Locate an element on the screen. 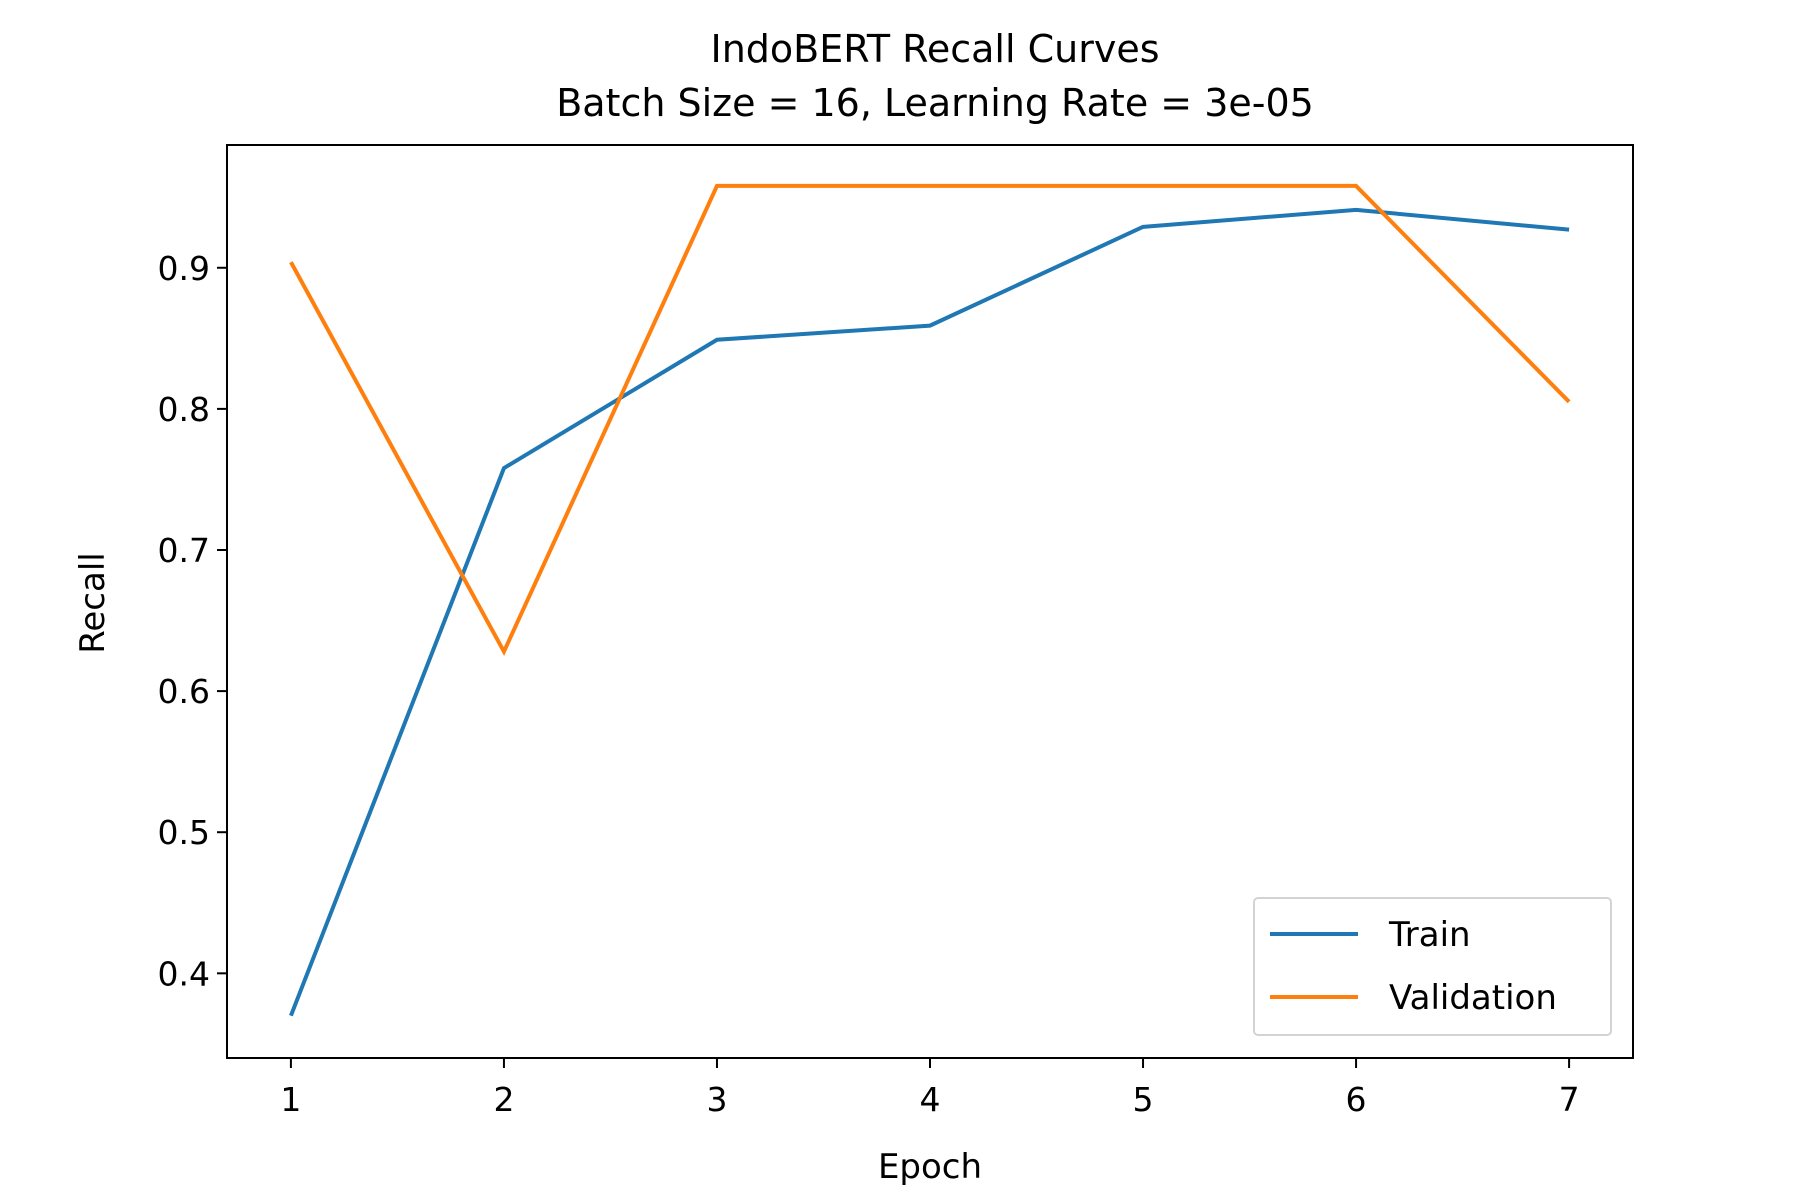 The width and height of the screenshot is (1800, 1200). y-tick-label: 0.9 is located at coordinates (184, 268).